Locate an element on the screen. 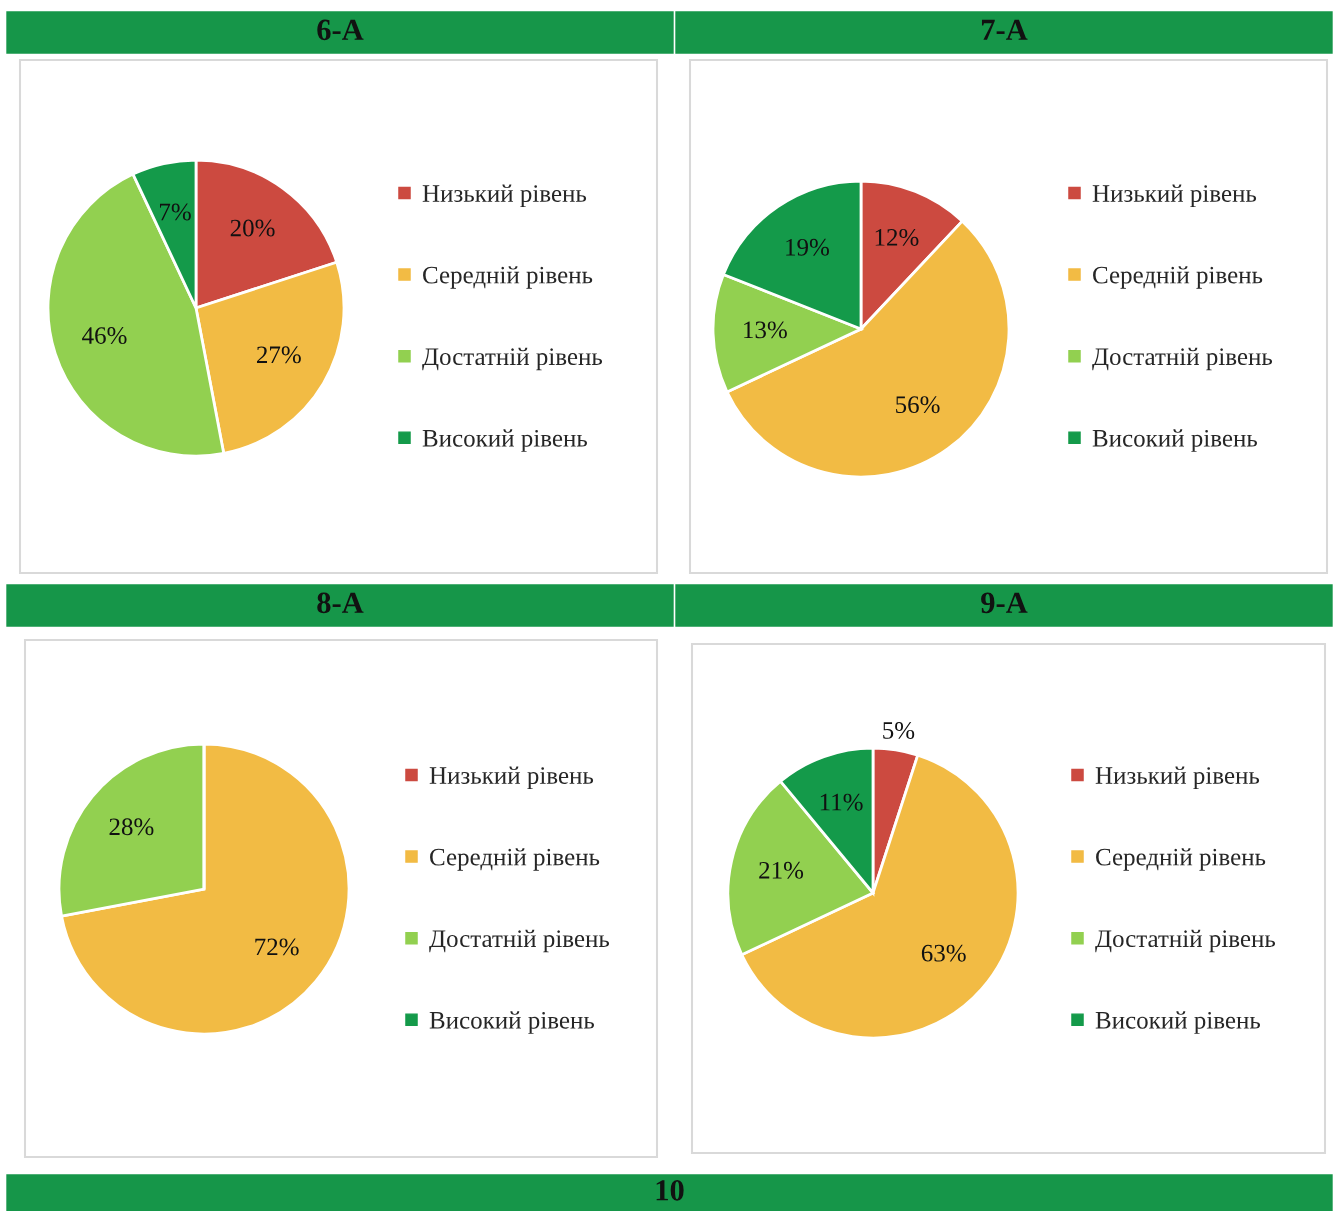  data-label: 11% is located at coordinates (841, 802).